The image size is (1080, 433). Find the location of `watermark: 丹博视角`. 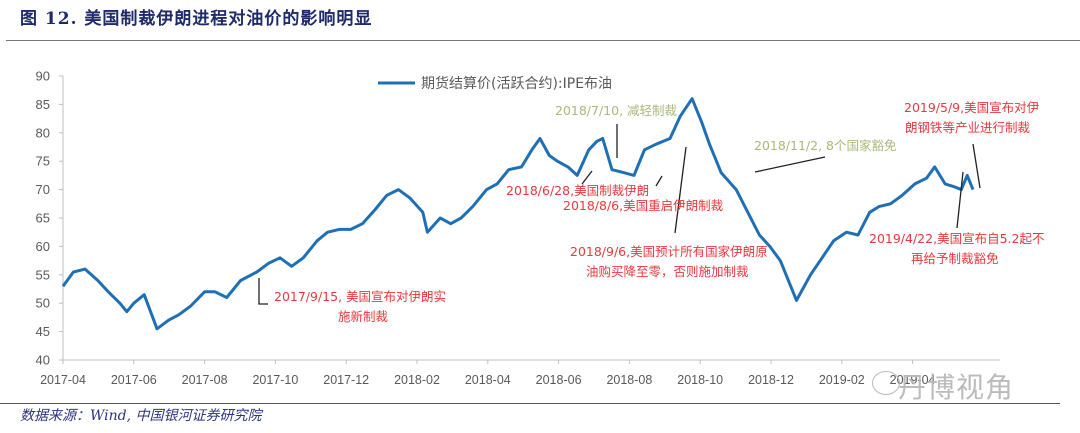

watermark: 丹博视角 is located at coordinates (956, 387).